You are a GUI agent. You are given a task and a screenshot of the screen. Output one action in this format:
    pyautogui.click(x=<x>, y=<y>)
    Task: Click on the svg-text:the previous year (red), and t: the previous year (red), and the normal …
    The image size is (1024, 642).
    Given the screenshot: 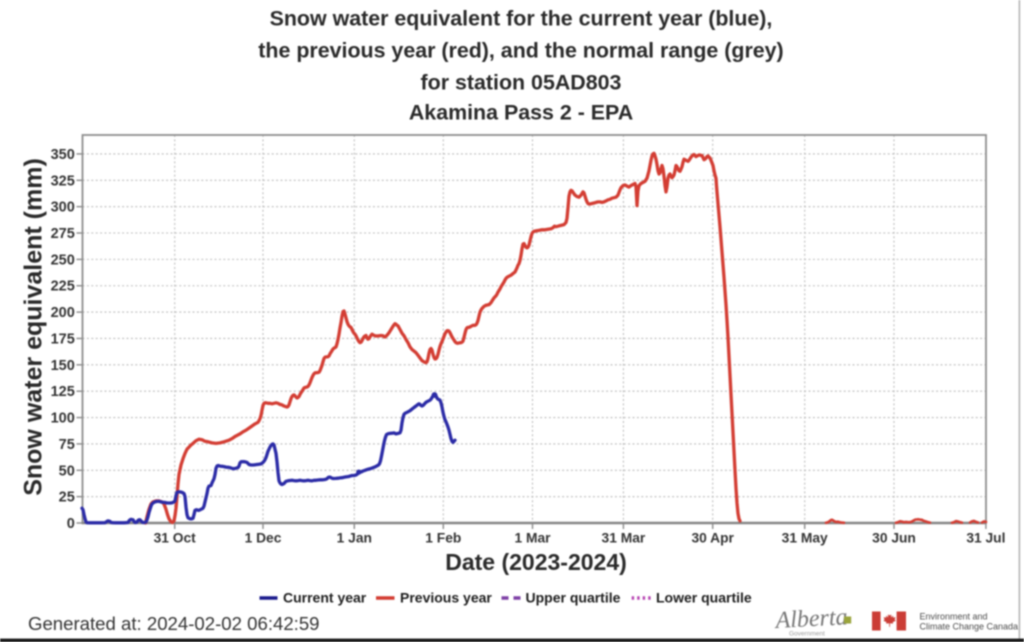 What is the action you would take?
    pyautogui.click(x=520, y=51)
    